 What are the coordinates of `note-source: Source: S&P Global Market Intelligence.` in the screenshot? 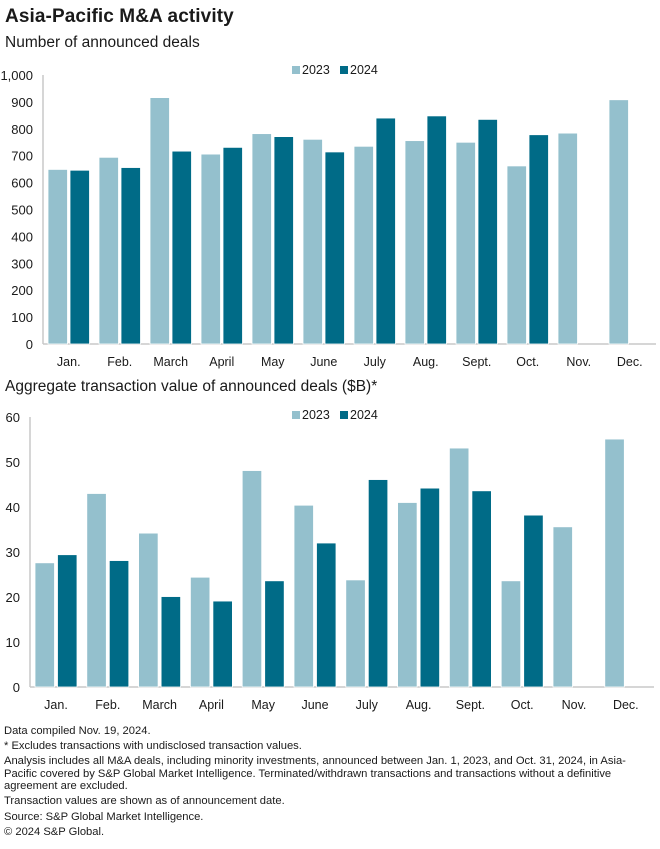 It's located at (104, 816).